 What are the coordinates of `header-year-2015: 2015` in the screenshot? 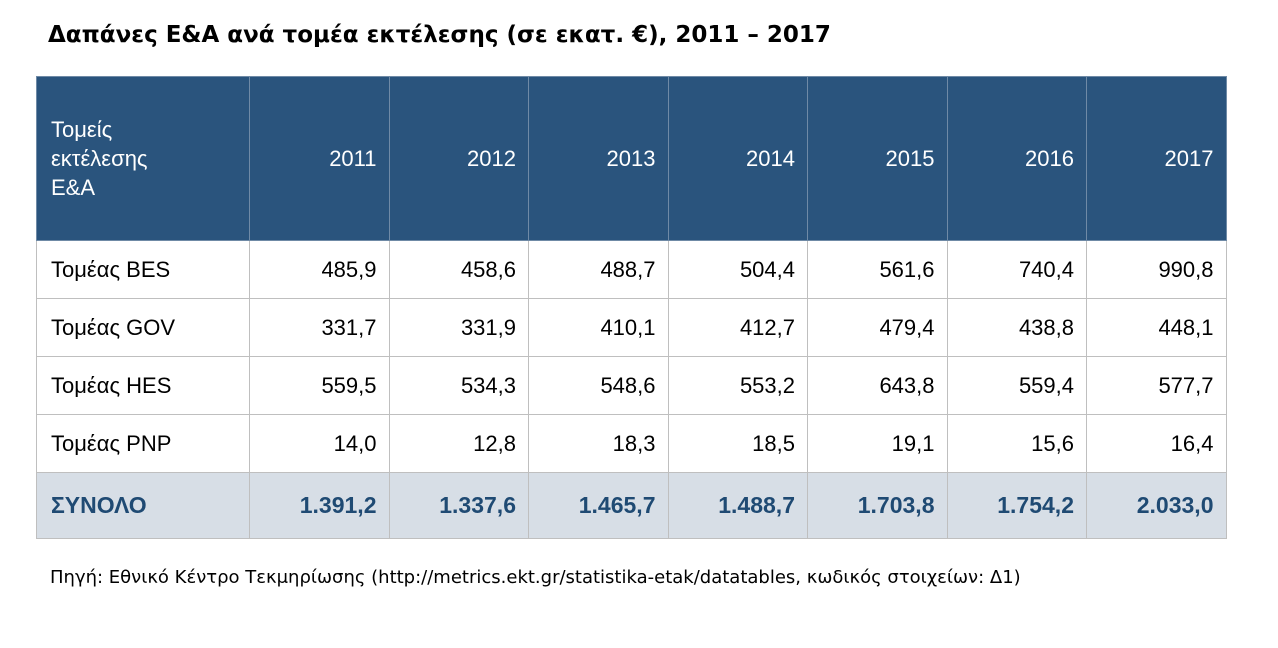 It's located at (877, 158).